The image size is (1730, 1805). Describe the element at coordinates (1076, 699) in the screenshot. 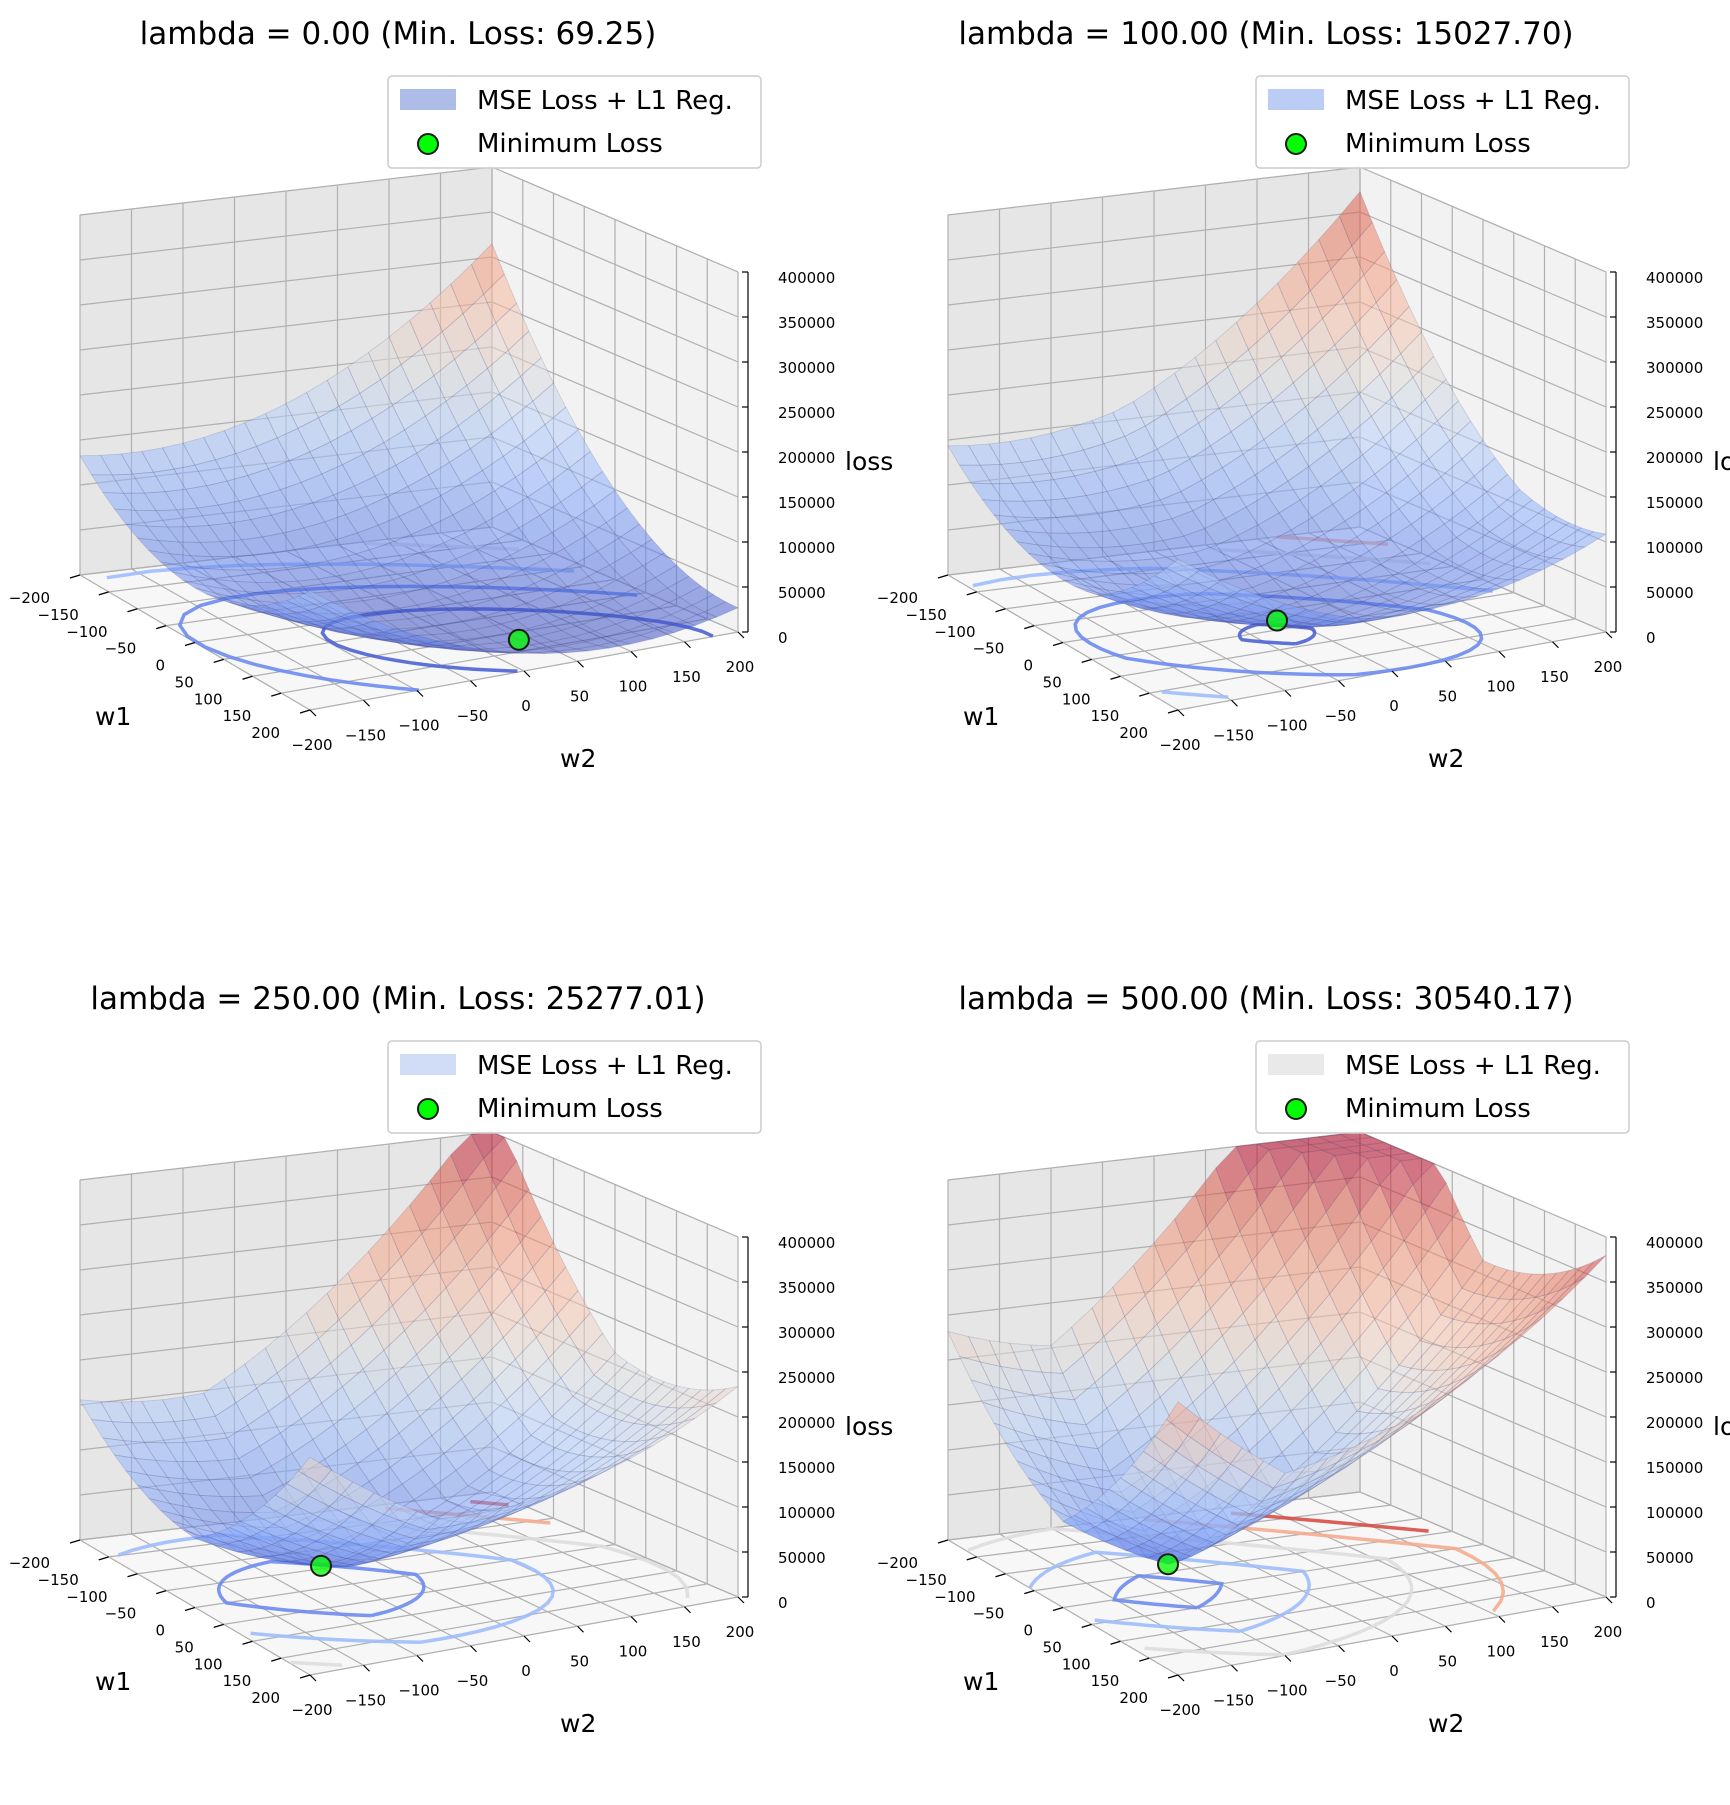

I see `w1-tick-label: 100` at that location.